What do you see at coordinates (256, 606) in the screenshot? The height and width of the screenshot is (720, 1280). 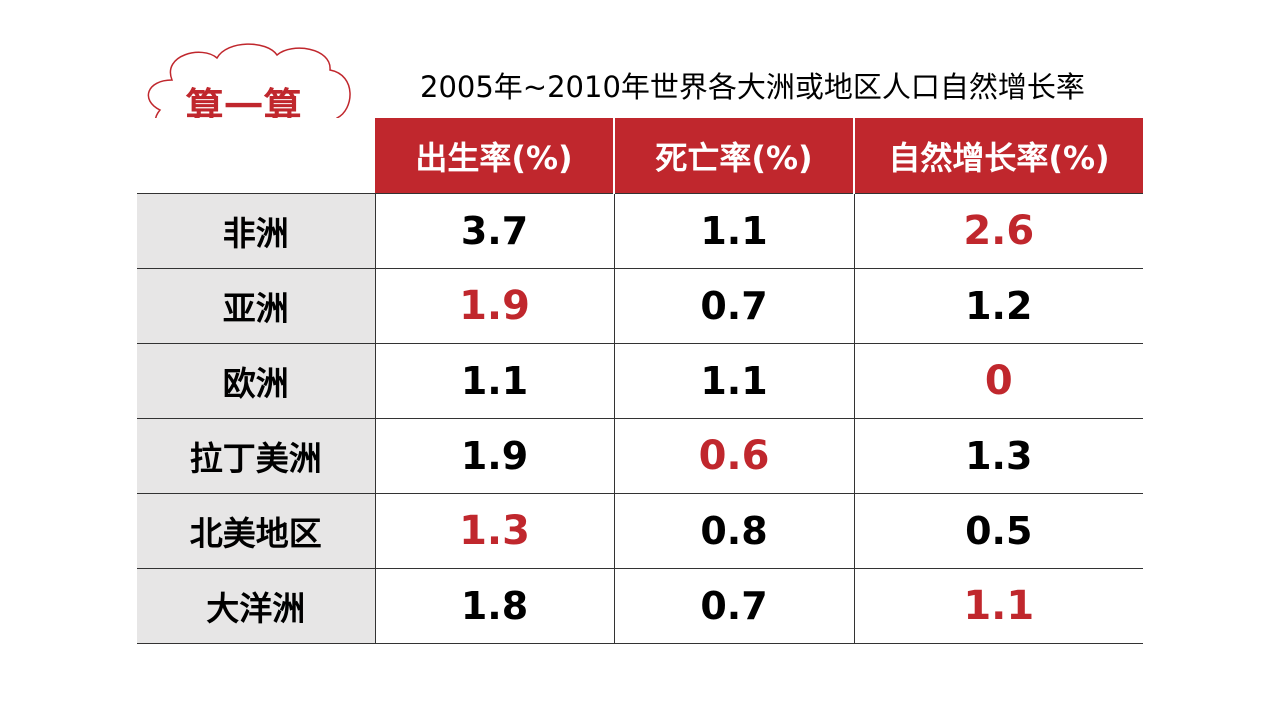 I see `row-header-region: 大洋洲` at bounding box center [256, 606].